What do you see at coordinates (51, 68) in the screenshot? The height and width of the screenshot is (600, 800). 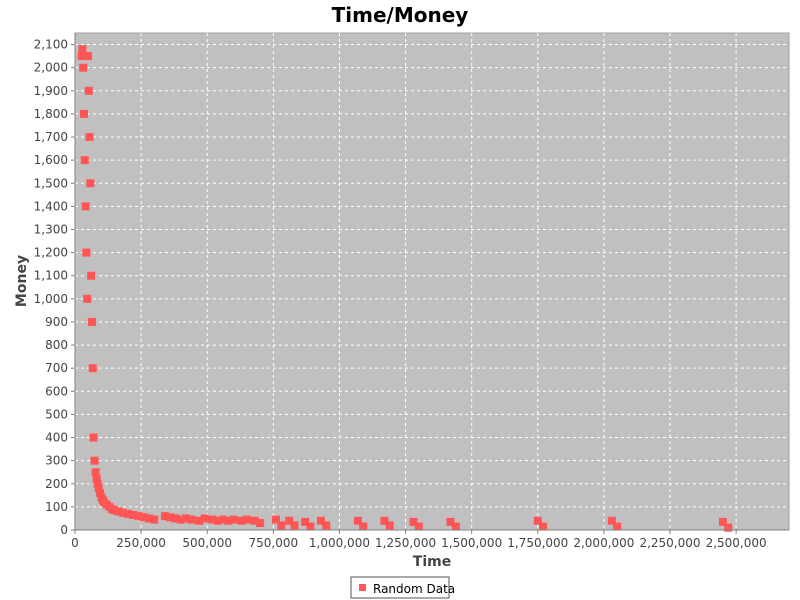 I see `y-tick-label: 2,000` at bounding box center [51, 68].